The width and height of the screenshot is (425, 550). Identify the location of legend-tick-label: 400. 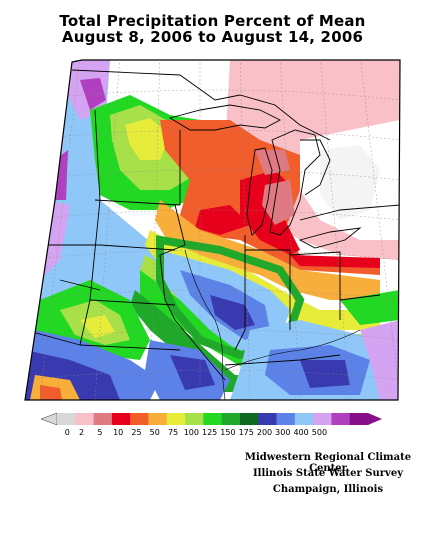
(300, 432).